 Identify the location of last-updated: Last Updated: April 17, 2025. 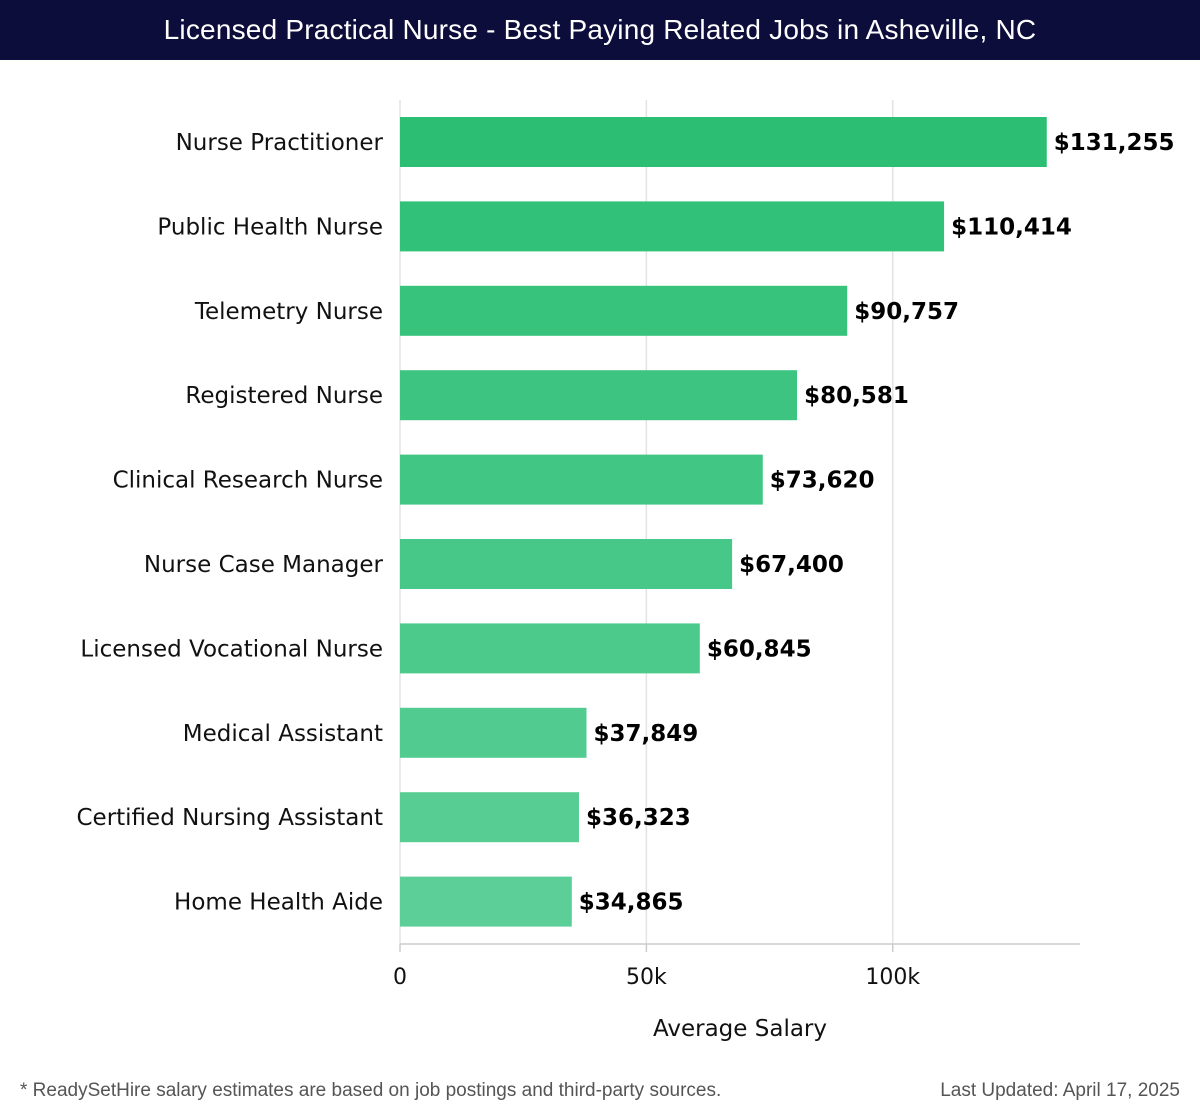
(1060, 1090).